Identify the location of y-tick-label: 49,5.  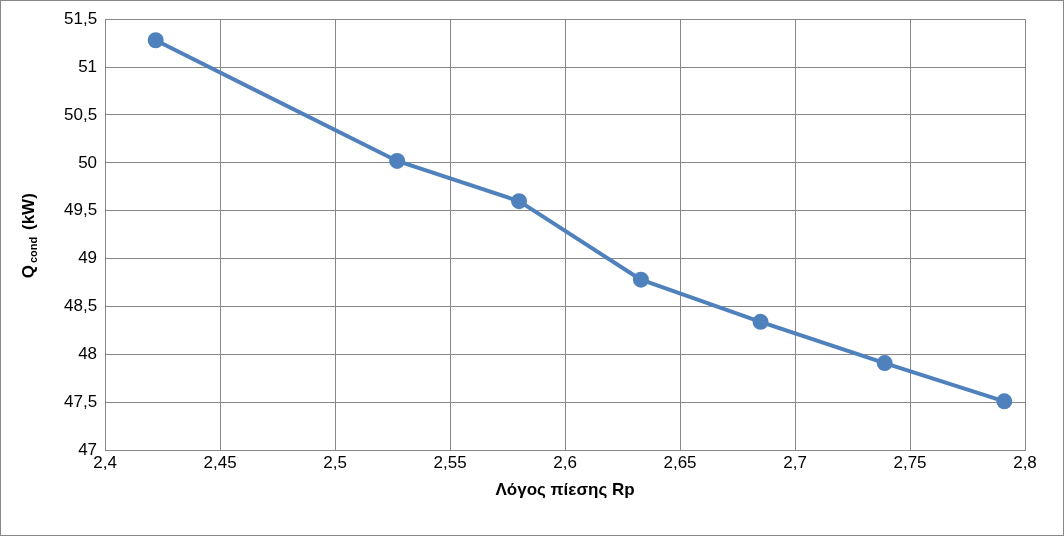
(80, 210).